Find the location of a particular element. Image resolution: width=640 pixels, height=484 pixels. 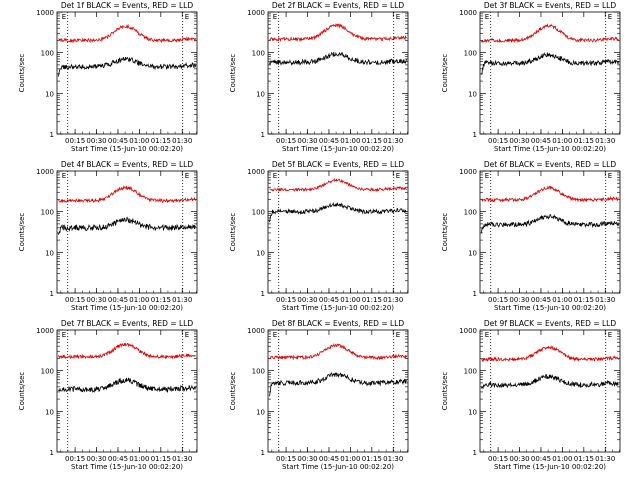

panel-title: Det 6f BLACK = Events, RED = LLD is located at coordinates (550, 164).